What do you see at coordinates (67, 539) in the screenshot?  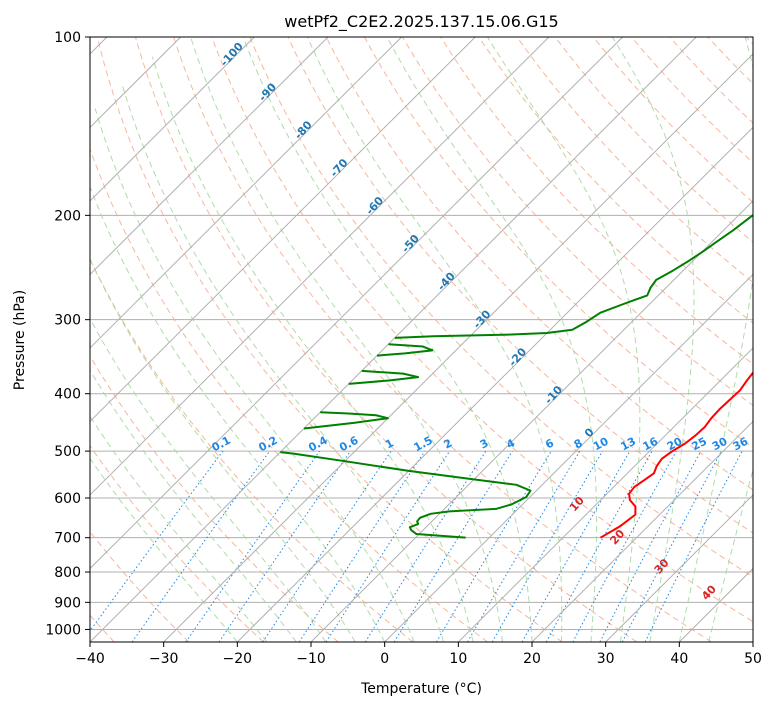 I see `y-tick-label: 700` at bounding box center [67, 539].